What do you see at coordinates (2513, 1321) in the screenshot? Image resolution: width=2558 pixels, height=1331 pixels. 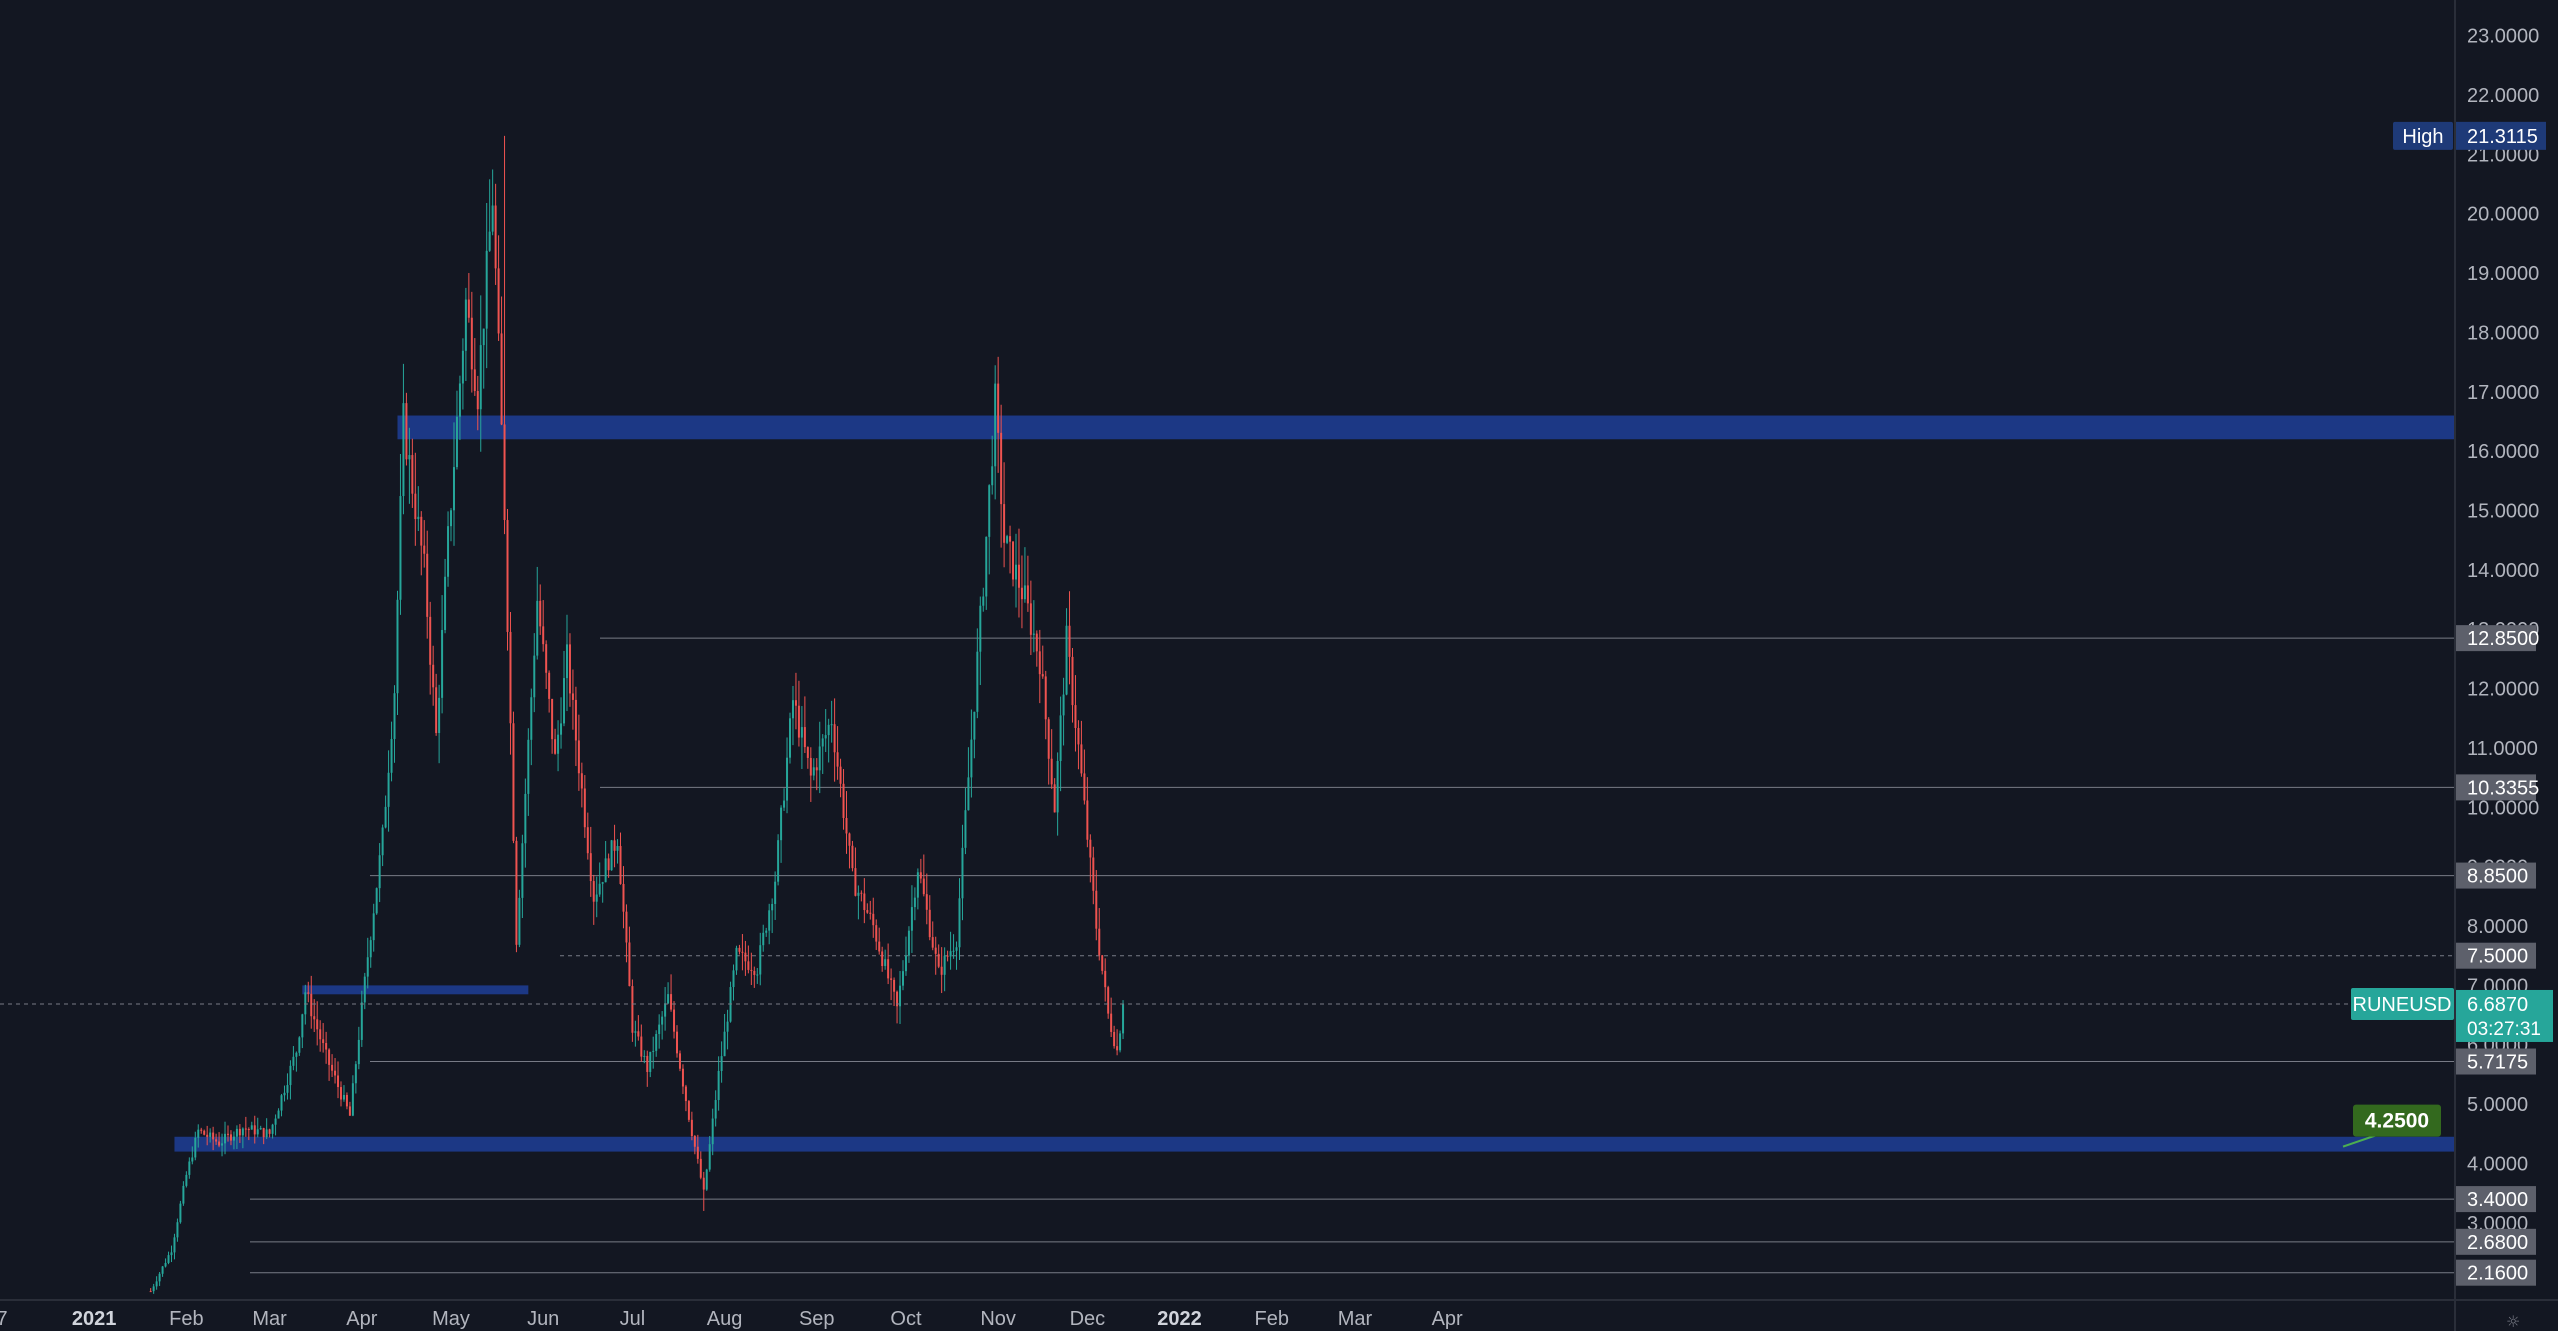 I see `settings-gear-icon: ☼` at bounding box center [2513, 1321].